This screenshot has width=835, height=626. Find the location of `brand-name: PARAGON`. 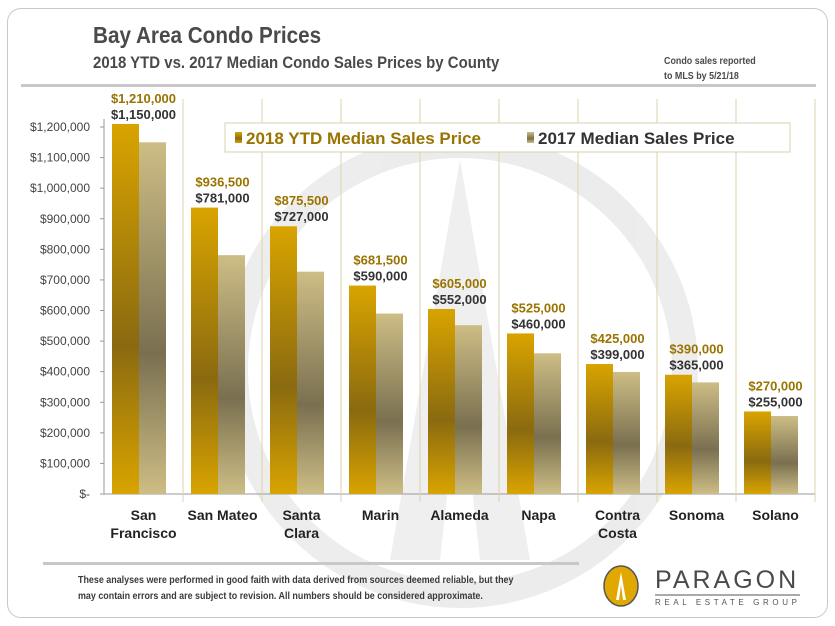

brand-name: PARAGON is located at coordinates (727, 580).